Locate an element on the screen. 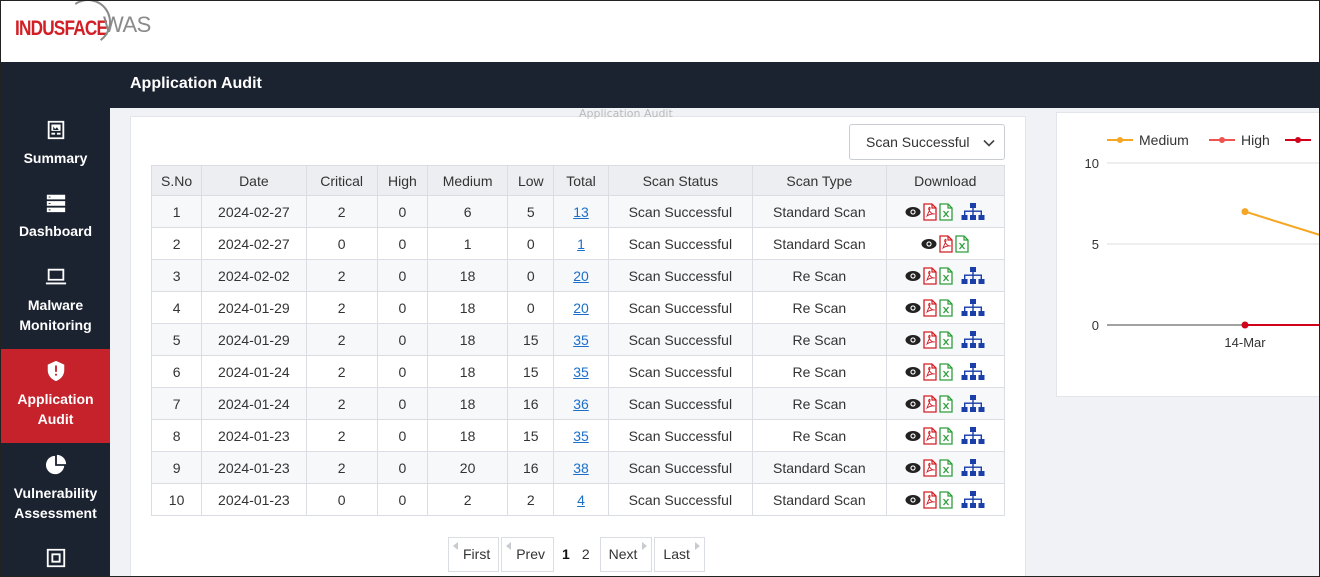 The image size is (1320, 577). sidebar-item-vulnerability-assessment: Vulnerability Assessment is located at coordinates (55, 488).